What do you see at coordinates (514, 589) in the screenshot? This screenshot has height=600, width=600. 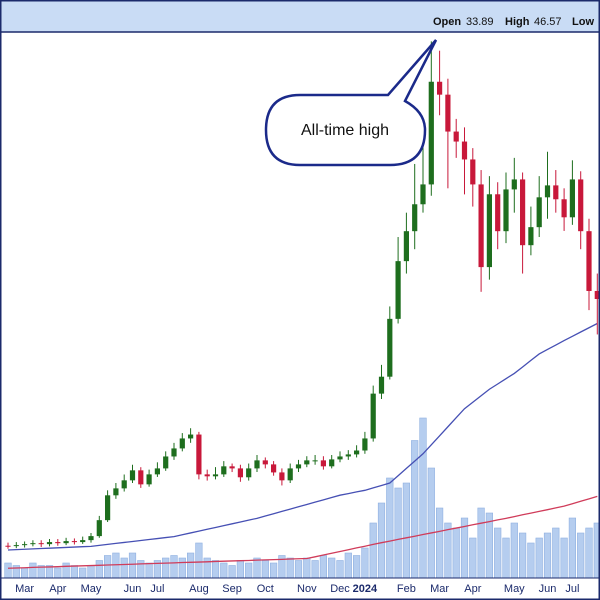 I see `x-tick-label: May` at bounding box center [514, 589].